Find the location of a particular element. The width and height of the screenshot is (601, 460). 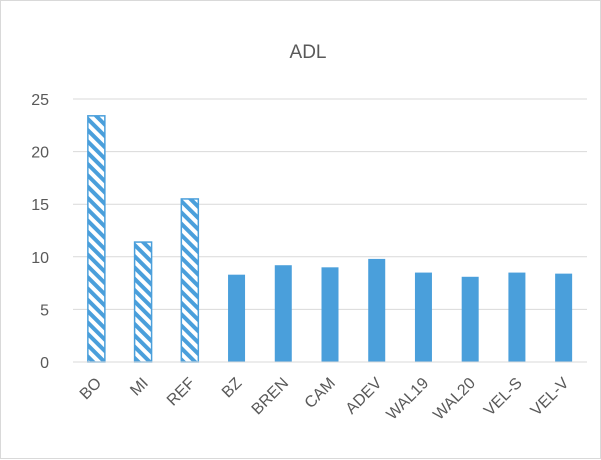

x-tick-label: REF is located at coordinates (181, 392).